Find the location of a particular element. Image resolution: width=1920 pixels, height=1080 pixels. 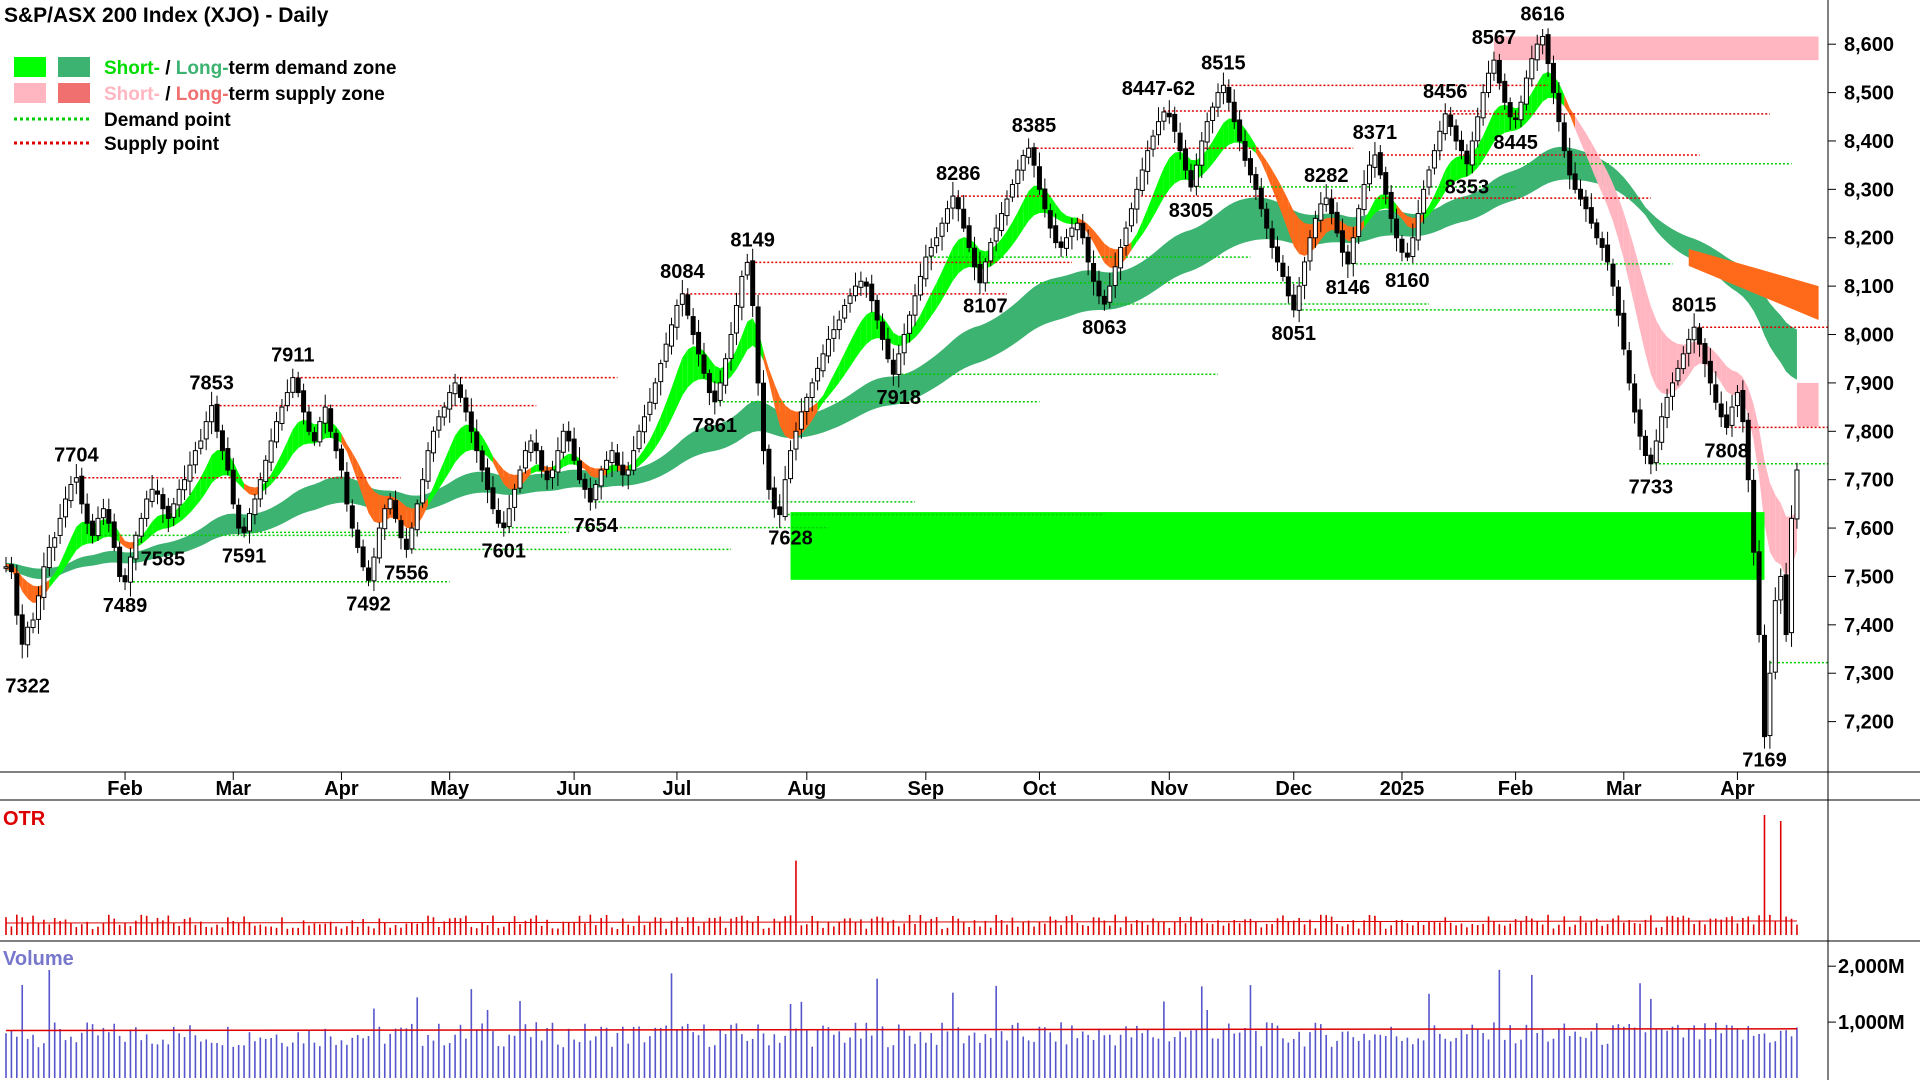

price-label: 7601 is located at coordinates (504, 552).